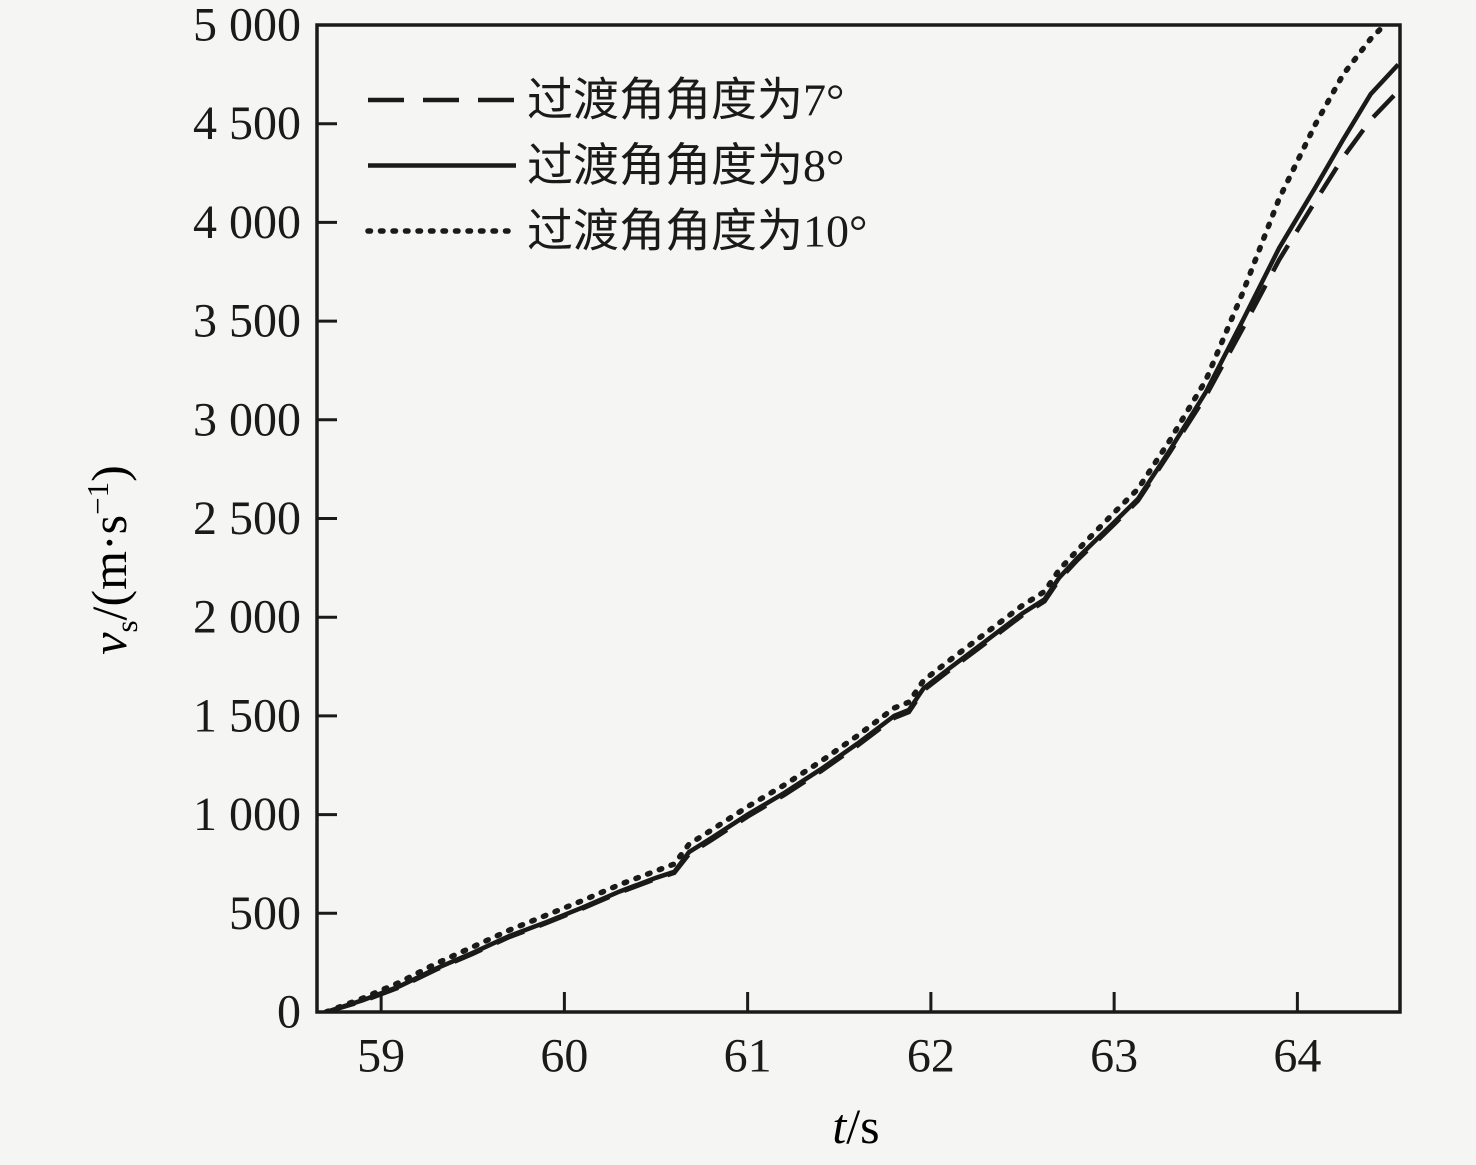  I want to click on y-tick-label: 3 500, so click(247, 321).